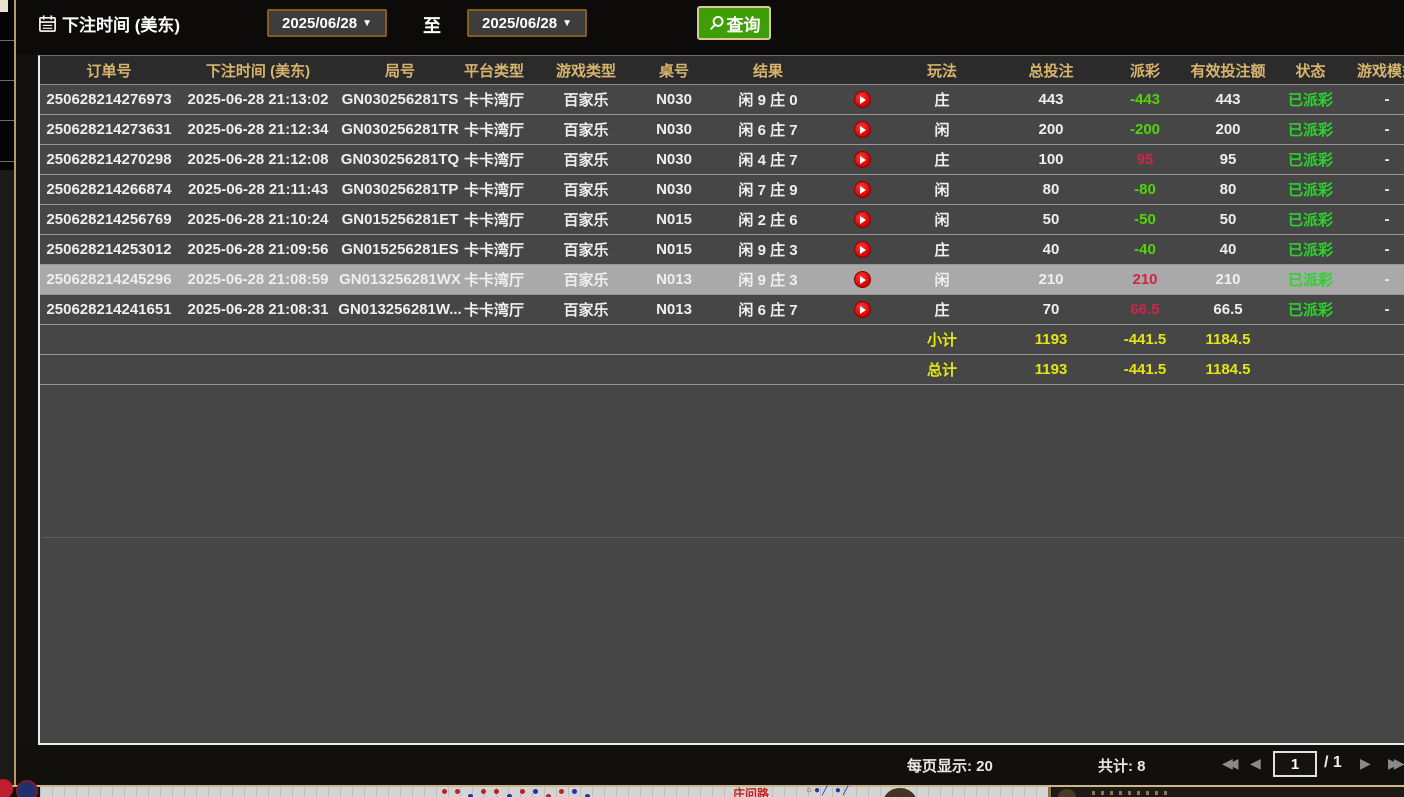 The width and height of the screenshot is (1404, 797). Describe the element at coordinates (1365, 763) in the screenshot. I see `next-page-button: ▶` at that location.